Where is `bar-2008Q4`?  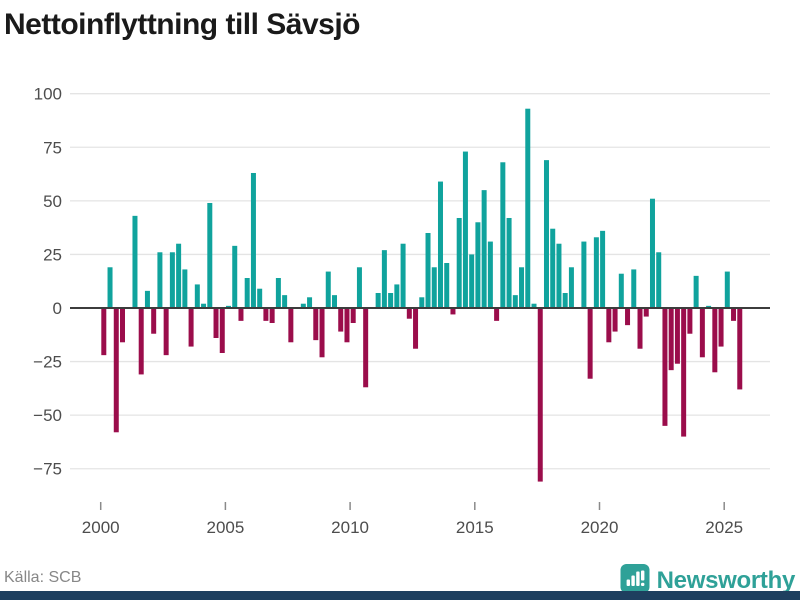 bar-2008Q4 is located at coordinates (322, 333).